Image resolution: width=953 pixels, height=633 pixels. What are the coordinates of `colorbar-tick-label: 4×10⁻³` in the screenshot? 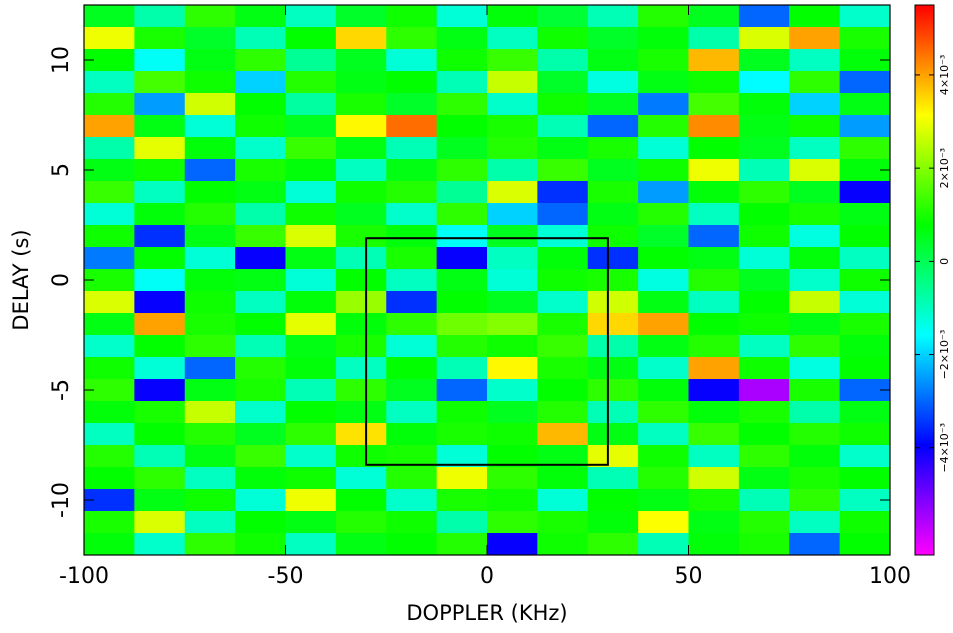 It's located at (944, 75).